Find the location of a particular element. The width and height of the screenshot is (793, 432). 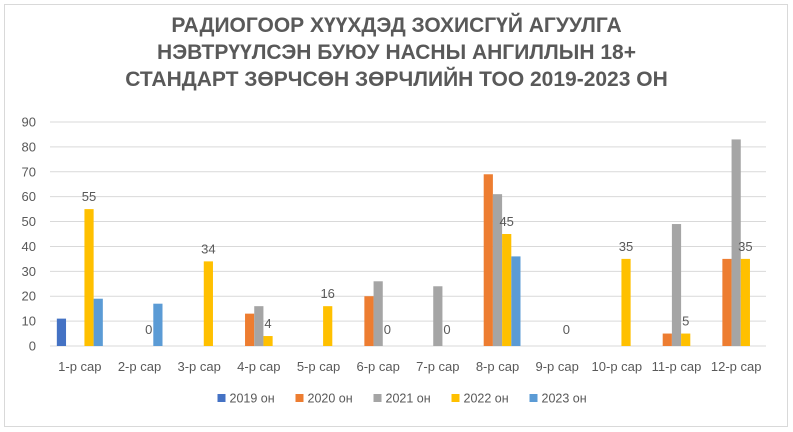

legend-item: 2021 он is located at coordinates (402, 399).